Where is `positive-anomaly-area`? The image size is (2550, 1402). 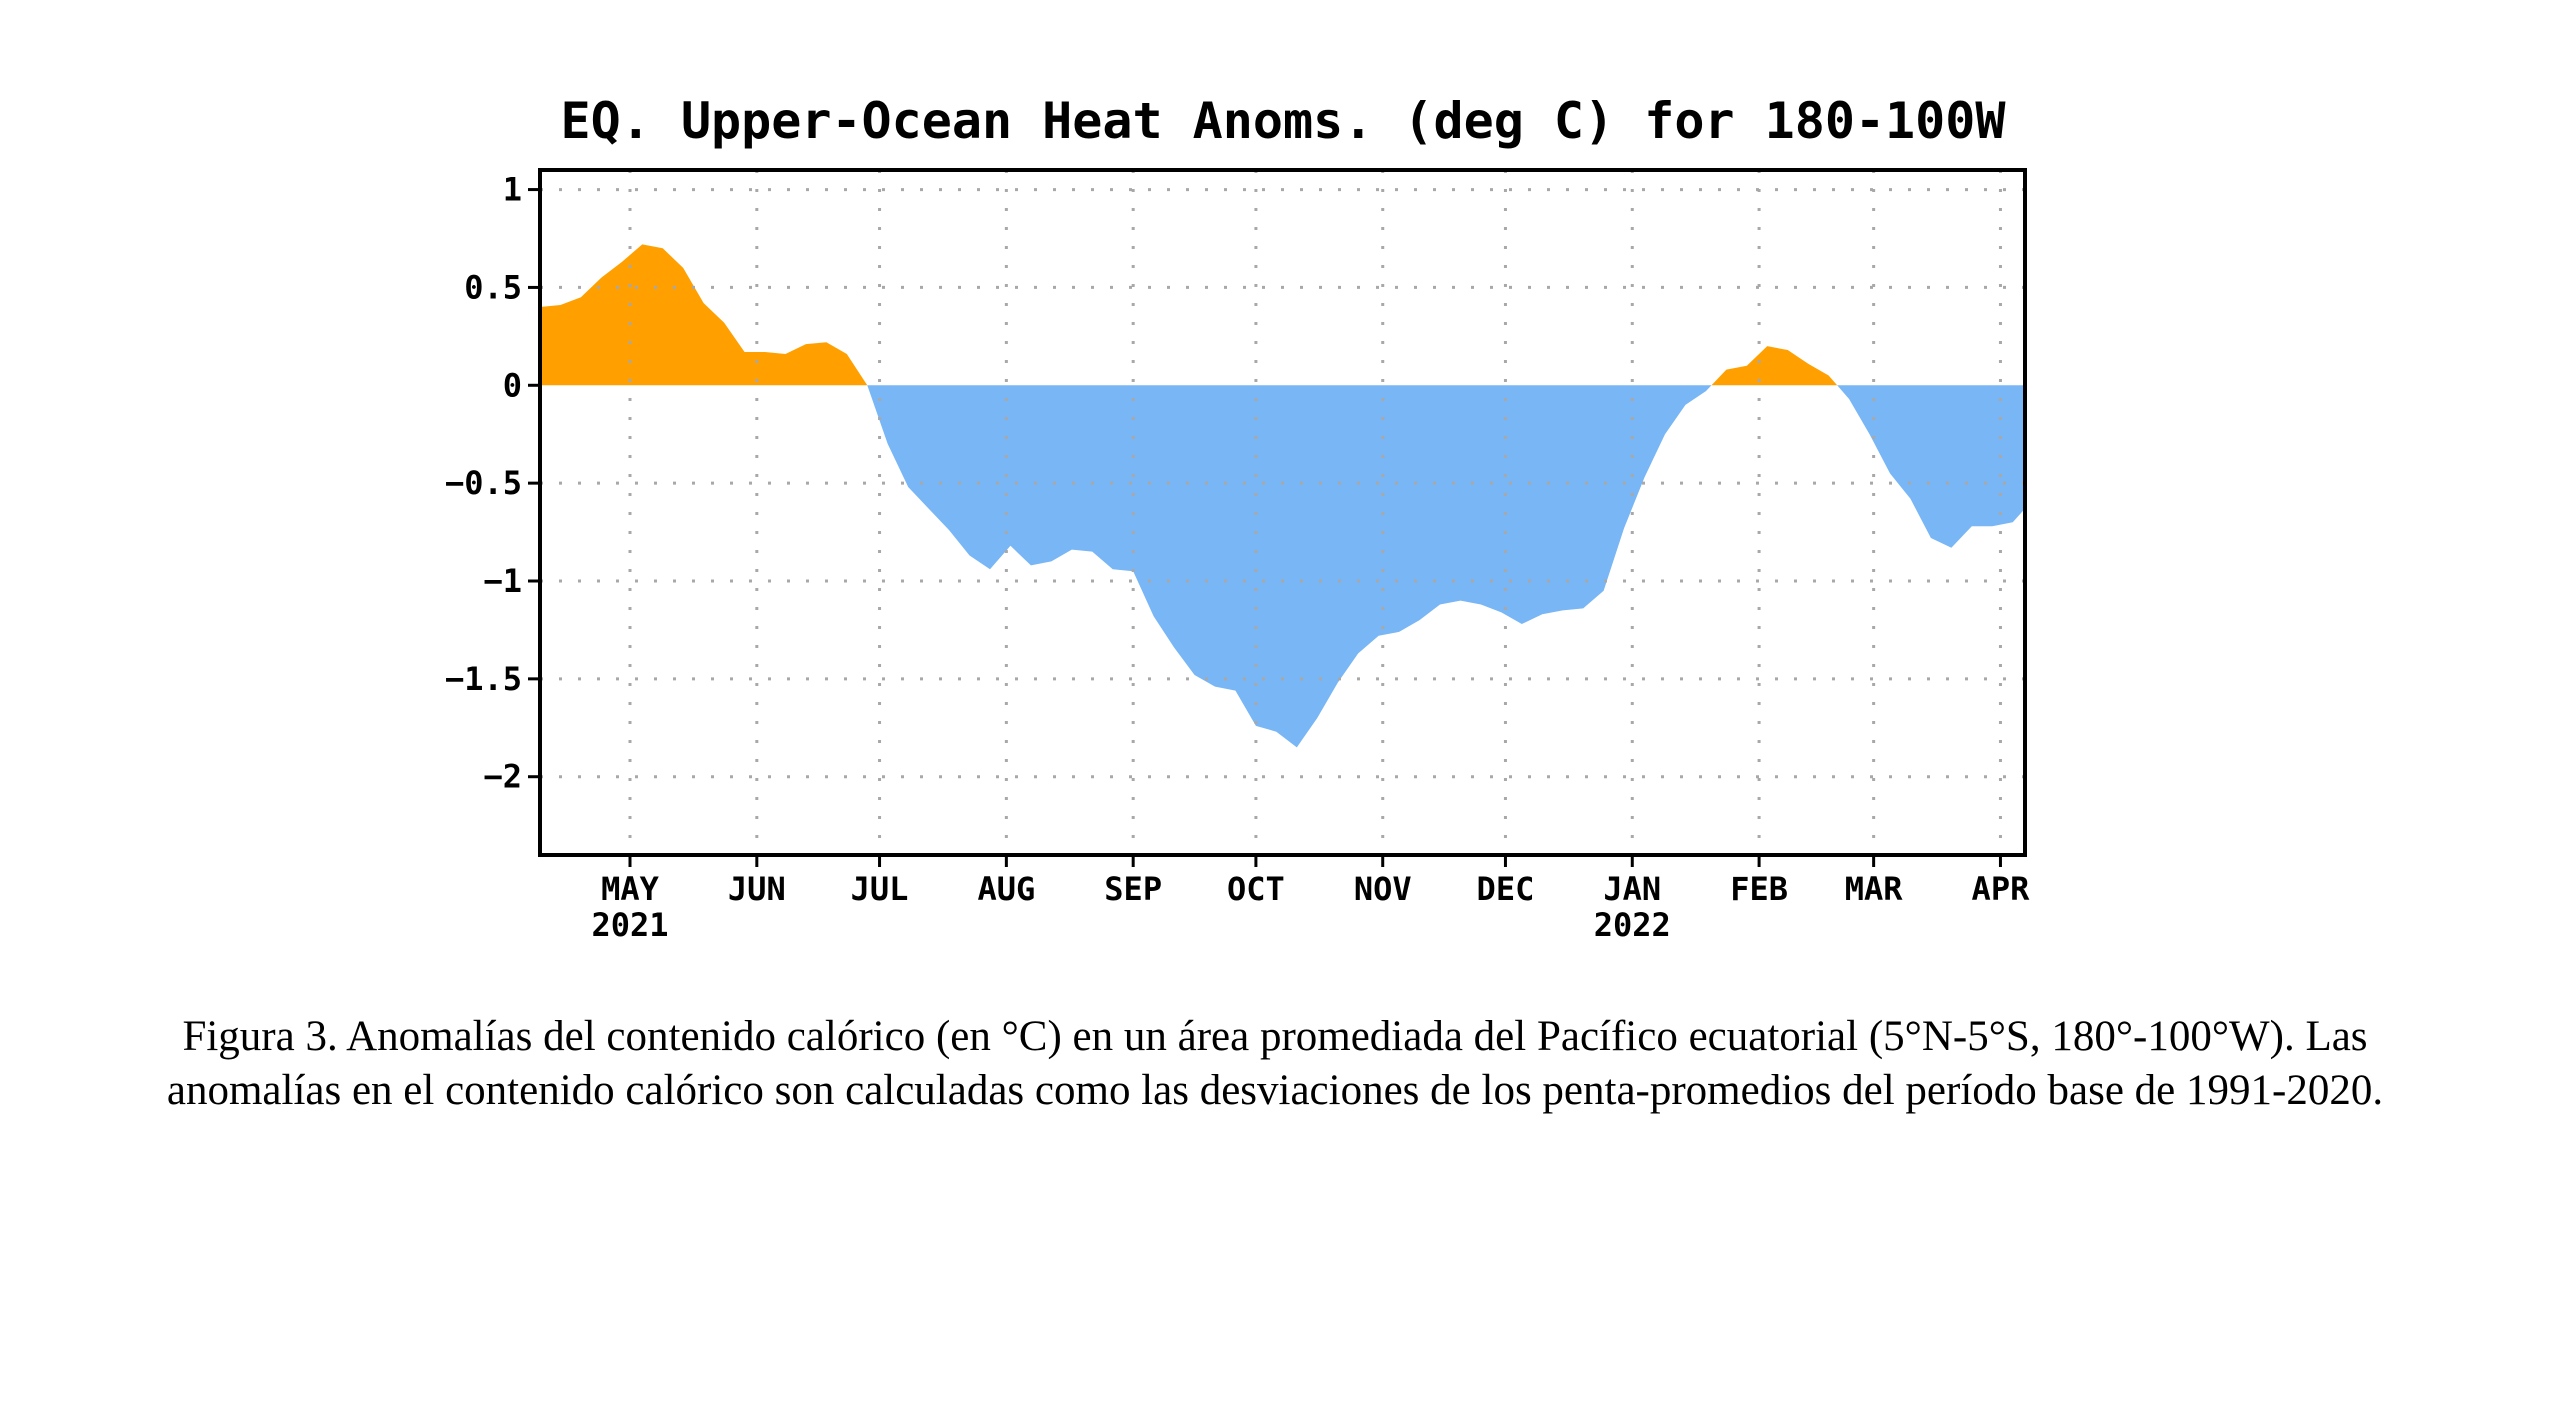 positive-anomaly-area is located at coordinates (1282, 315).